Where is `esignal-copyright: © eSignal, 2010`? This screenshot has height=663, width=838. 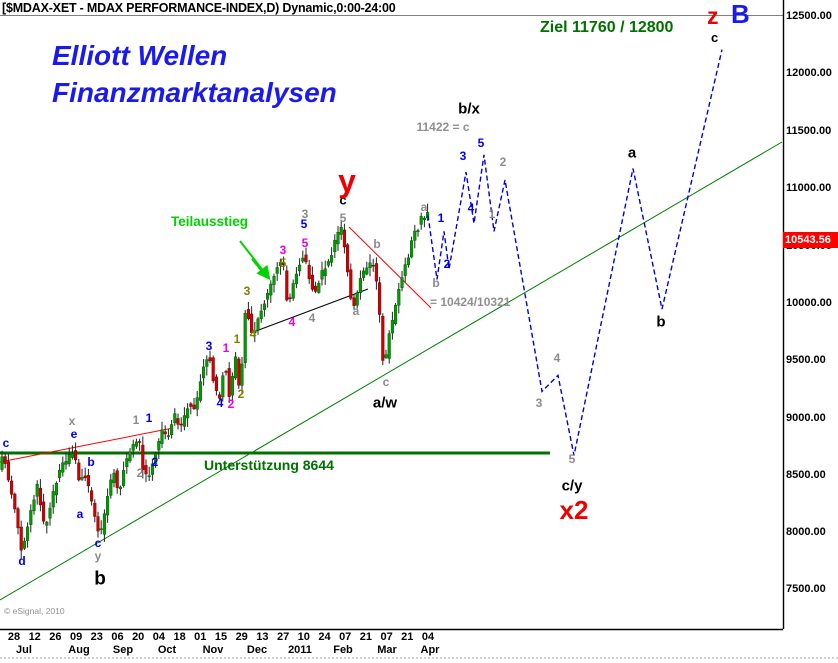
esignal-copyright: © eSignal, 2010 is located at coordinates (34, 611).